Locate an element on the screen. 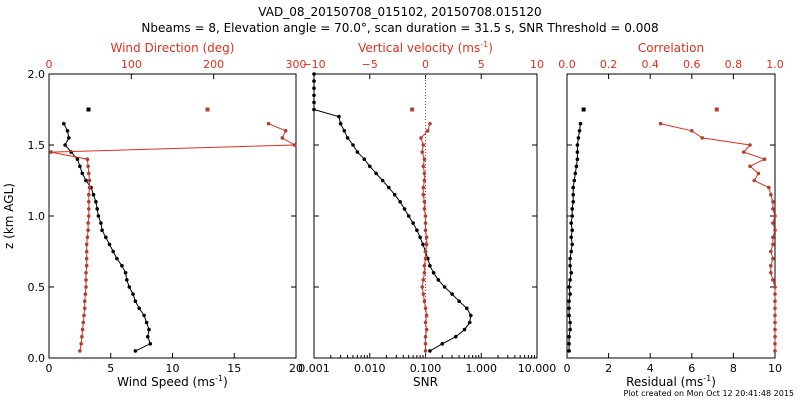 Image resolution: width=800 pixels, height=400 pixels. snr-bottom-tick-label: 10.000 is located at coordinates (537, 368).